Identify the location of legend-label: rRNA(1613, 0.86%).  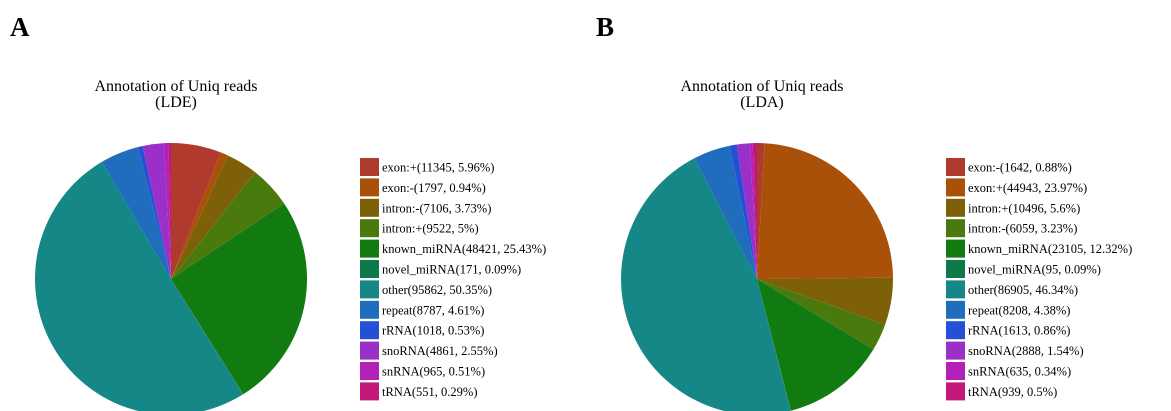
(1019, 331).